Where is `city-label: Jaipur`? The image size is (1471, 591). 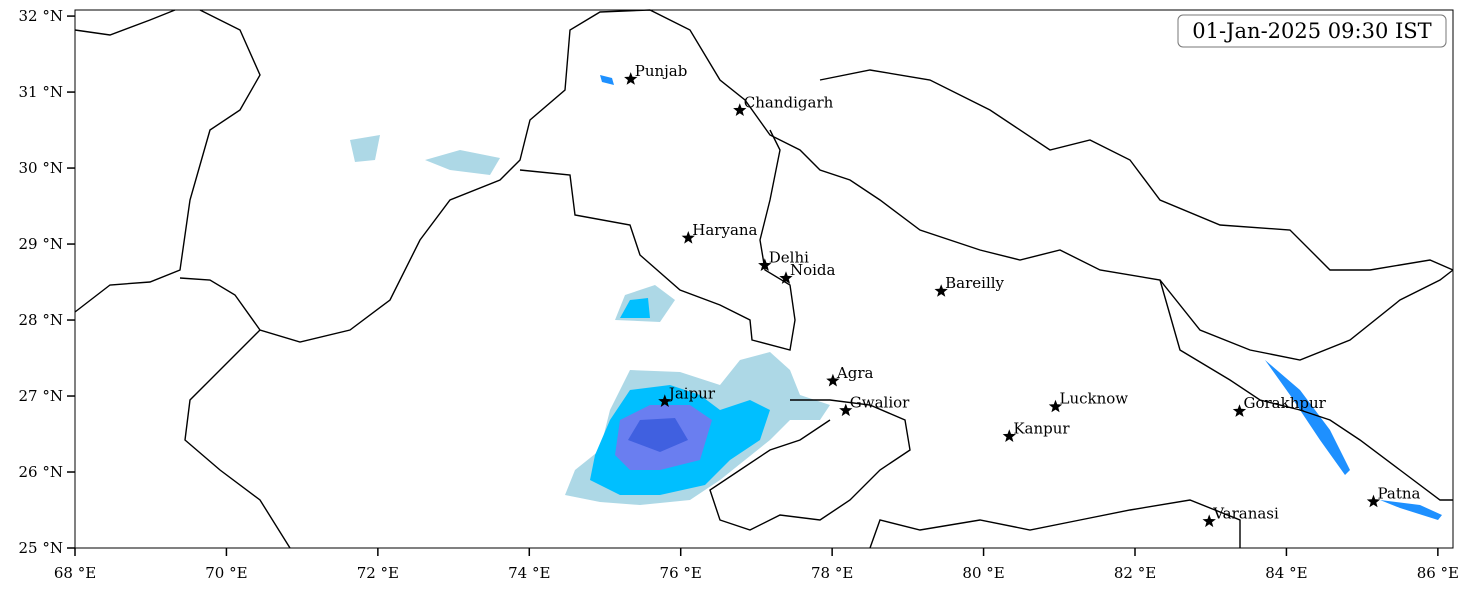
city-label: Jaipur is located at coordinates (691, 393).